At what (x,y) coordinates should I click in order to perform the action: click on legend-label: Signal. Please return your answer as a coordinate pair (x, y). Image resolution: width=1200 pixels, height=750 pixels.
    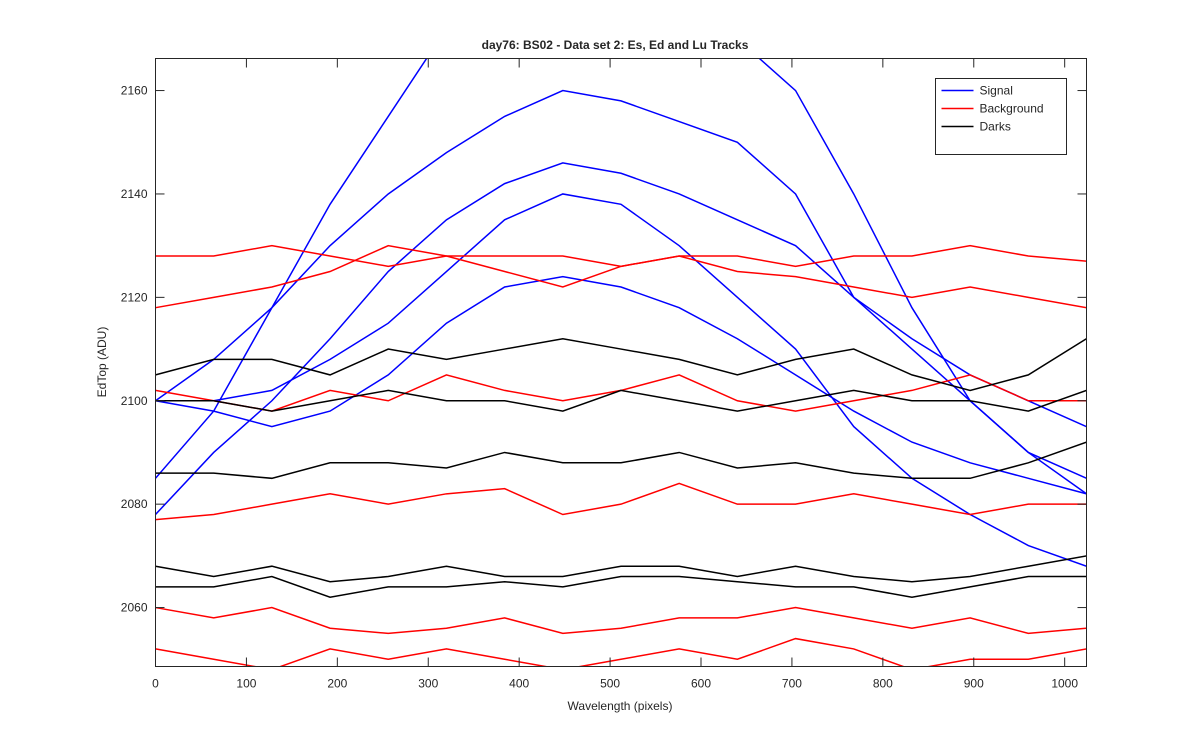
    Looking at the image, I should click on (996, 91).